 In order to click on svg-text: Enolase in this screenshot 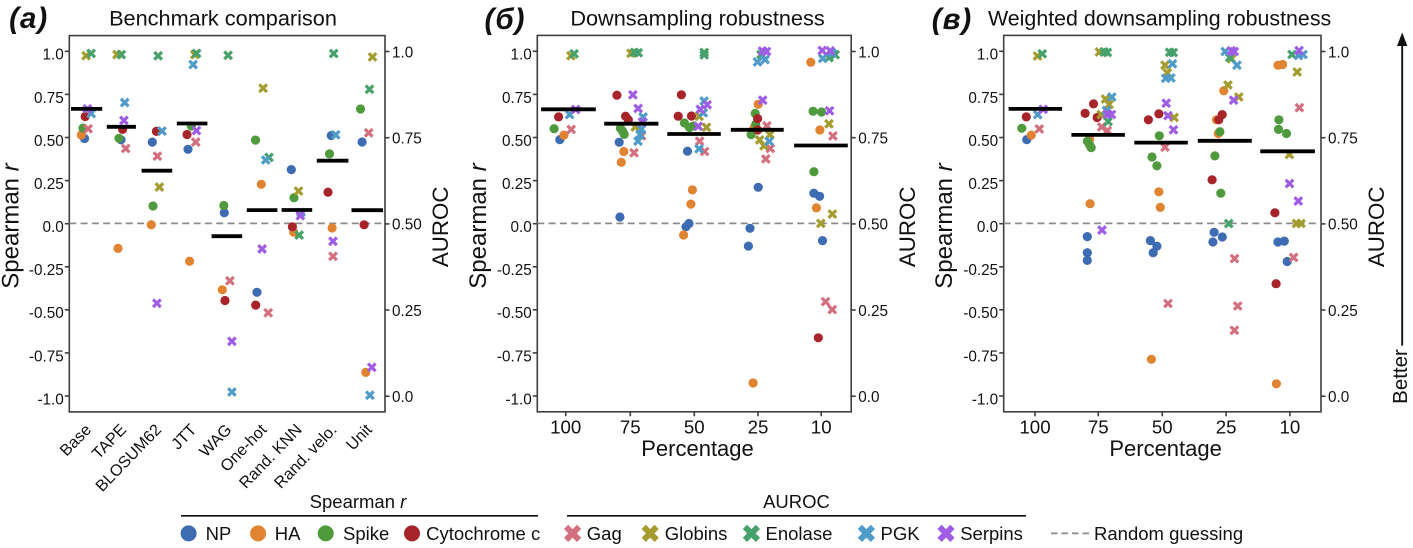, I will do `click(799, 533)`.